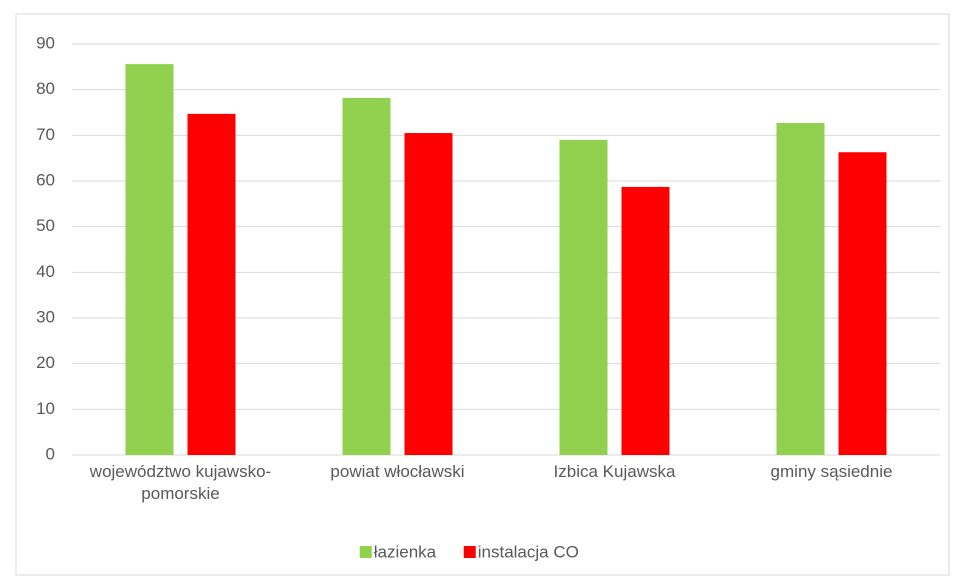  I want to click on x-tick-label: Izbica Kujawska, so click(614, 471).